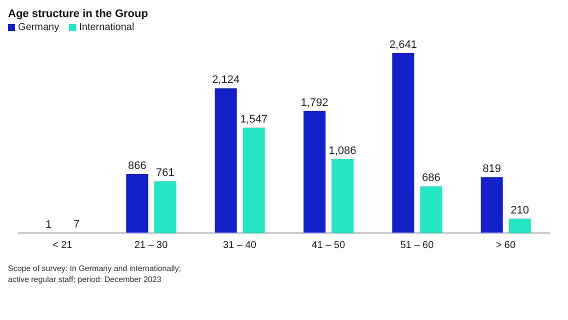  I want to click on chart-title: Age structure in the Group, so click(78, 14).